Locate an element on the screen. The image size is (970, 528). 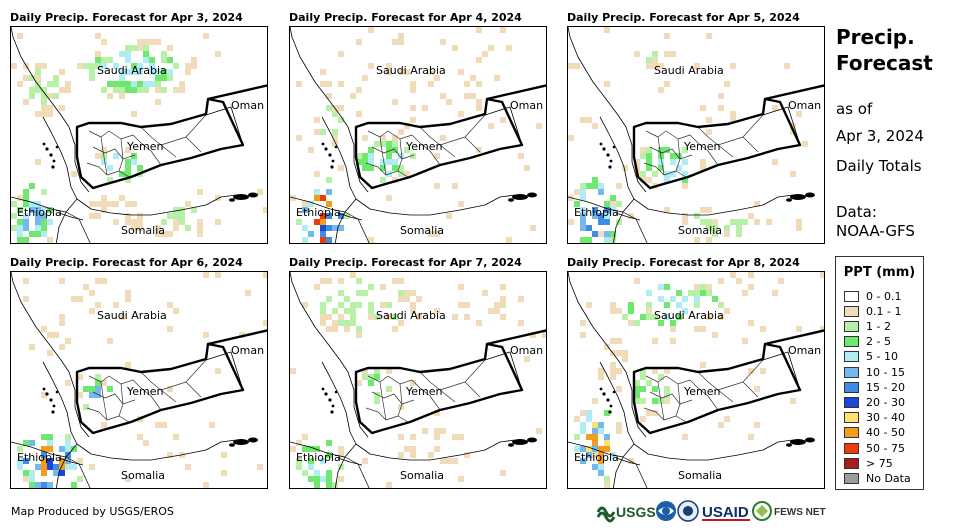
map-label-saudi: Saudi Arabia is located at coordinates (689, 70).